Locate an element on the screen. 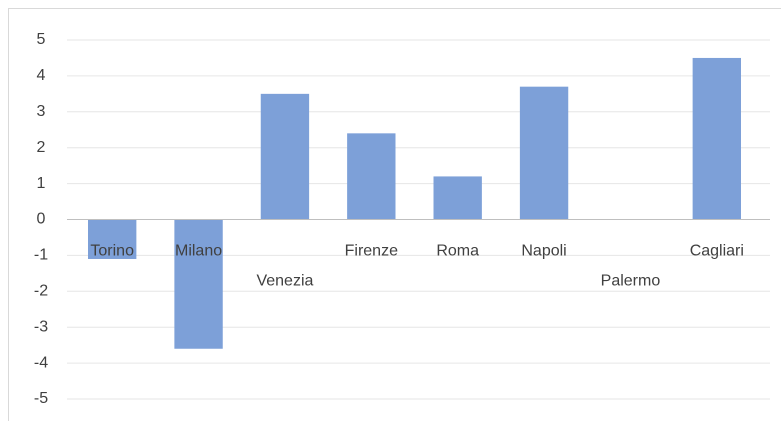 Image resolution: width=781 pixels, height=421 pixels. y-tick-label: -4 is located at coordinates (41, 362).